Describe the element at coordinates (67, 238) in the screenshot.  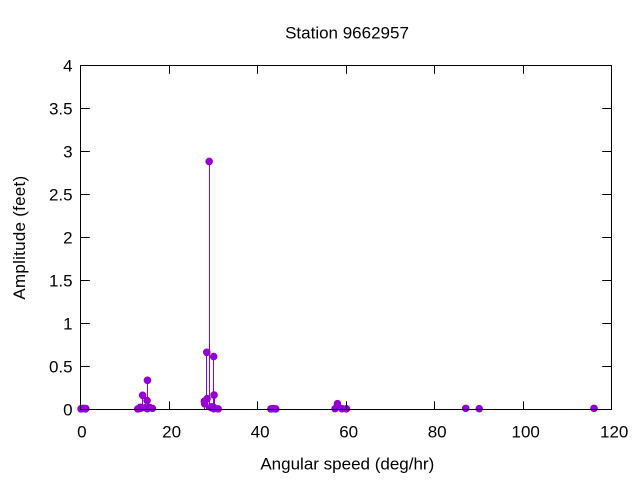
I see `svg-text: 2` at that location.